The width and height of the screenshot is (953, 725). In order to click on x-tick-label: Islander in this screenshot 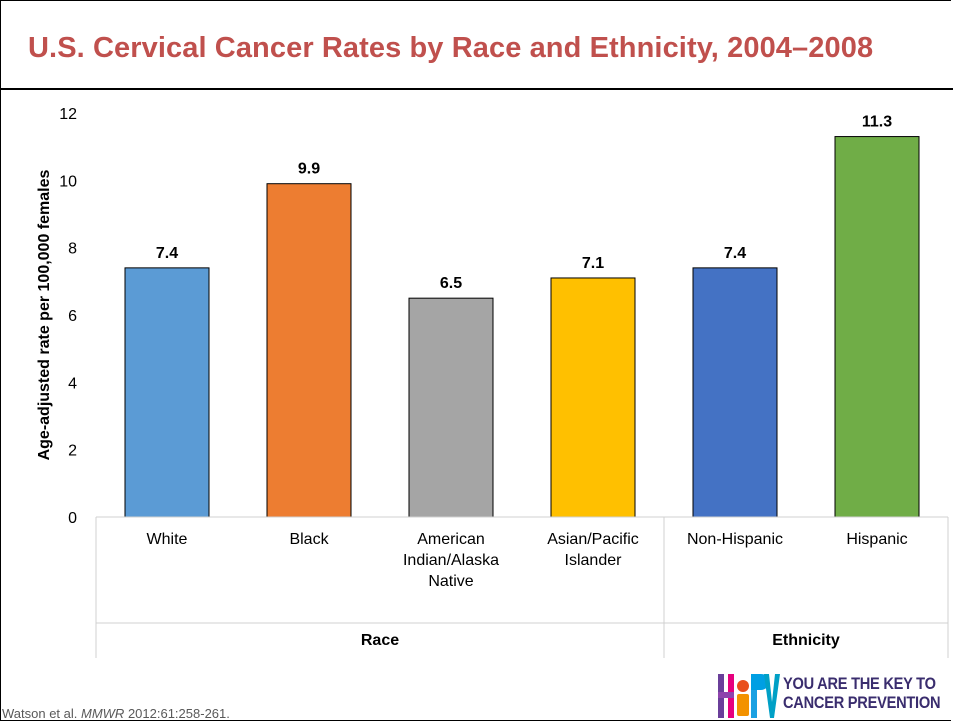, I will do `click(594, 560)`.